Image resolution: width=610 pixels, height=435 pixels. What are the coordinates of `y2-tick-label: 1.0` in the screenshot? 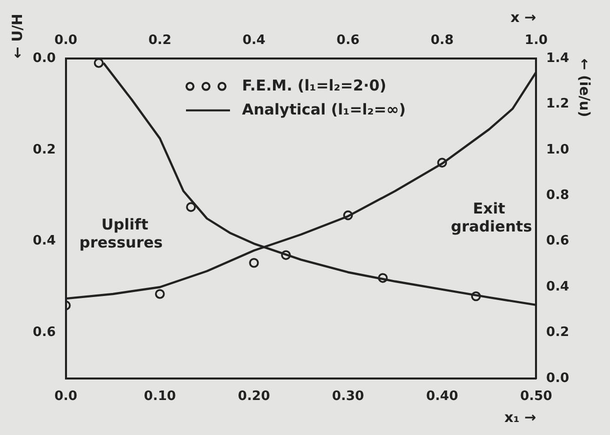 It's located at (558, 150).